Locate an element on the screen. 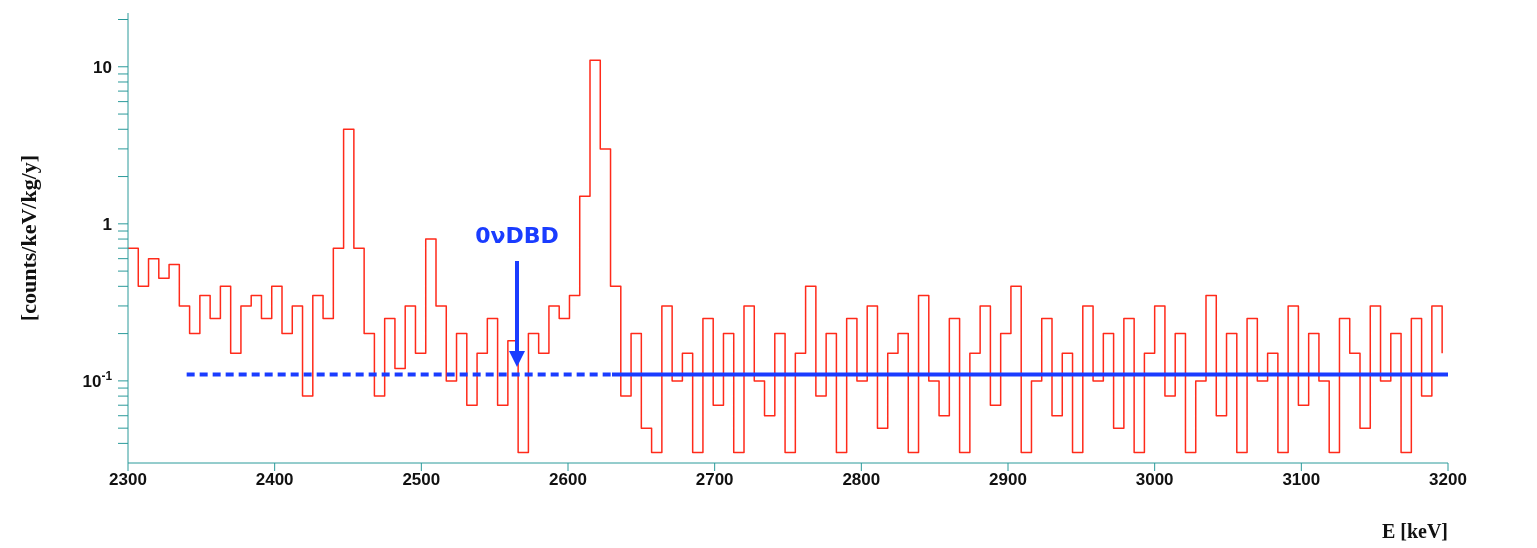 This screenshot has height=548, width=1537. x-tick-label: 2900 is located at coordinates (1008, 480).